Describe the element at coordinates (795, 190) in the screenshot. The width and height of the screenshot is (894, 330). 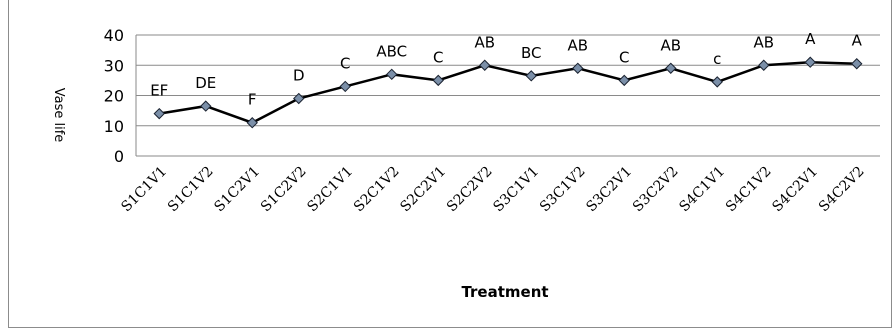
I see `x-label-S4C2V1: S4C2V1` at that location.